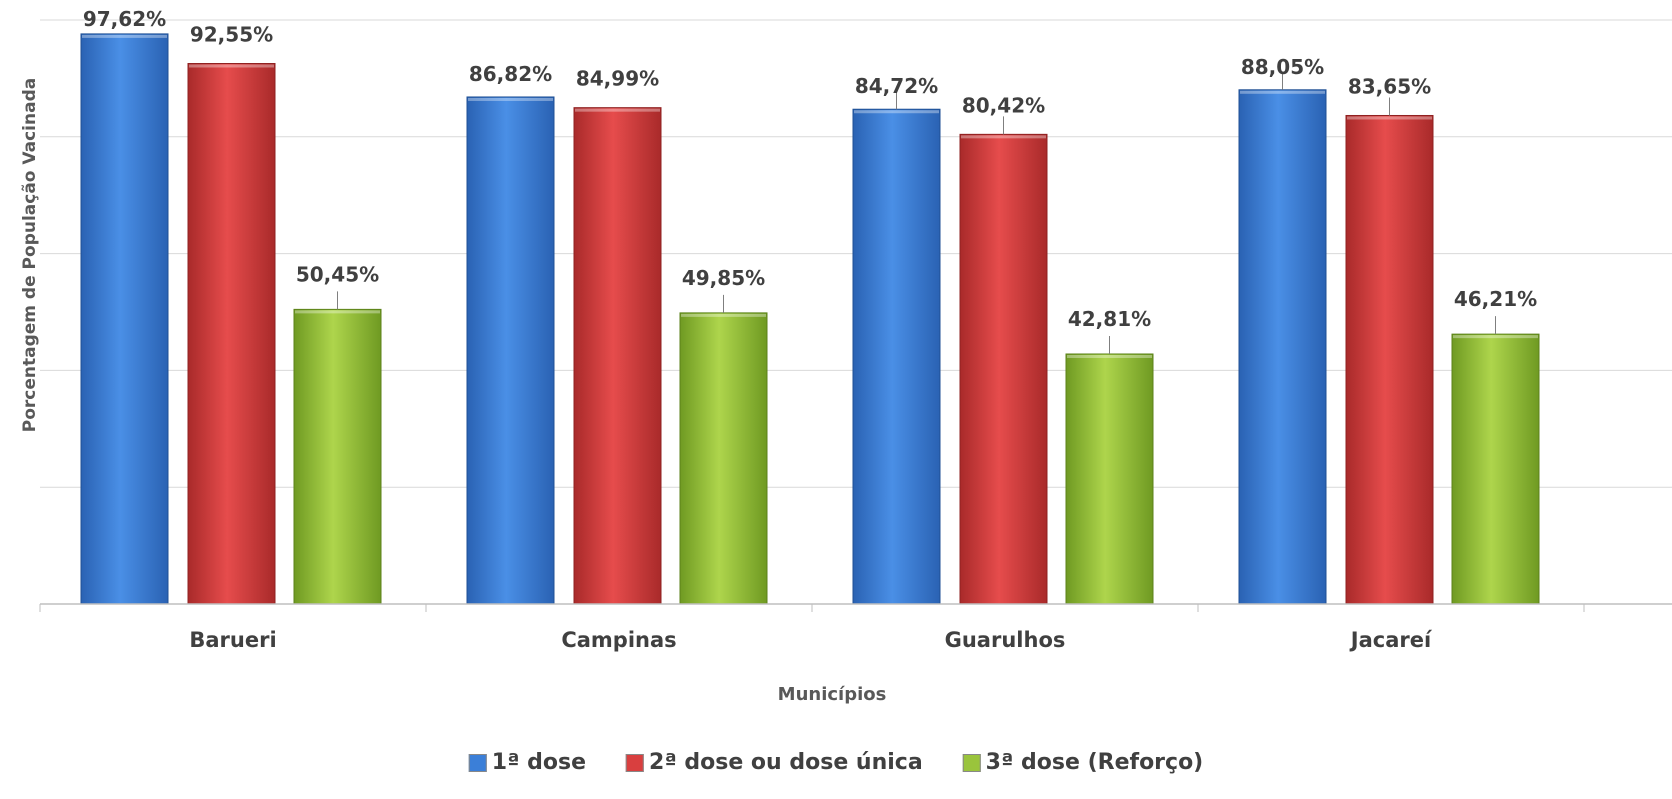 The height and width of the screenshot is (799, 1672). What do you see at coordinates (618, 640) in the screenshot?
I see `x-tick-label: Campinas` at bounding box center [618, 640].